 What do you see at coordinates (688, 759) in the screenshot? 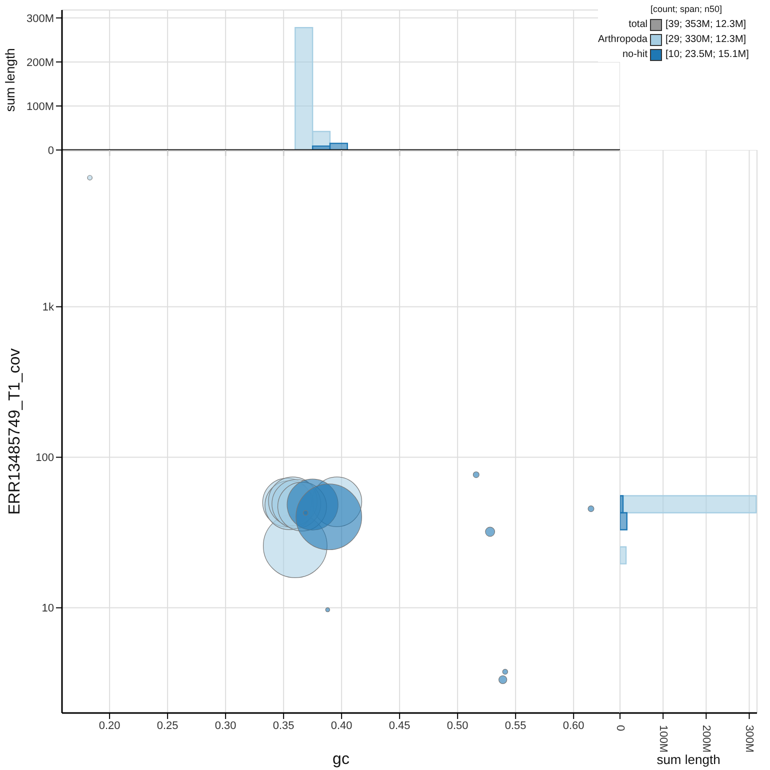
I see `x-axis-title: sum length` at bounding box center [688, 759].